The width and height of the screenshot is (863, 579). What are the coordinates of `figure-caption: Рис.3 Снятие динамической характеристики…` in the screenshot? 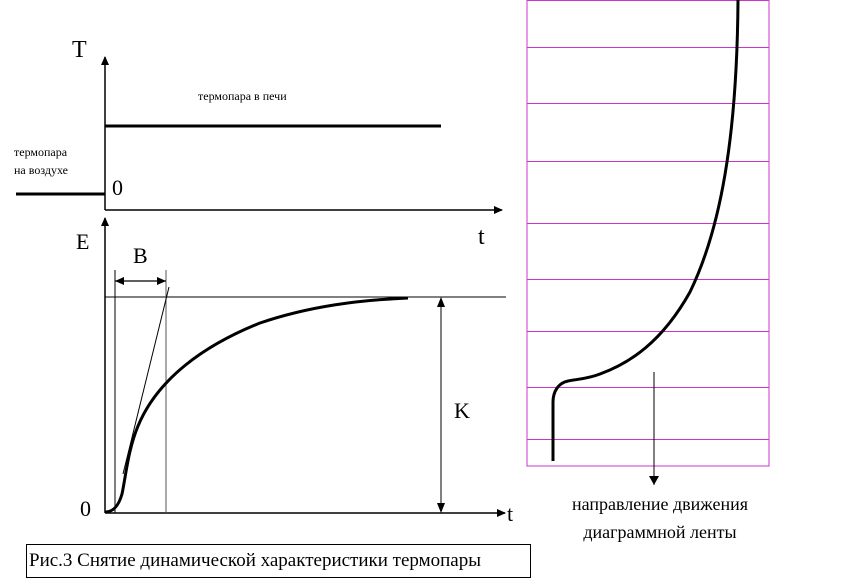 It's located at (278, 561).